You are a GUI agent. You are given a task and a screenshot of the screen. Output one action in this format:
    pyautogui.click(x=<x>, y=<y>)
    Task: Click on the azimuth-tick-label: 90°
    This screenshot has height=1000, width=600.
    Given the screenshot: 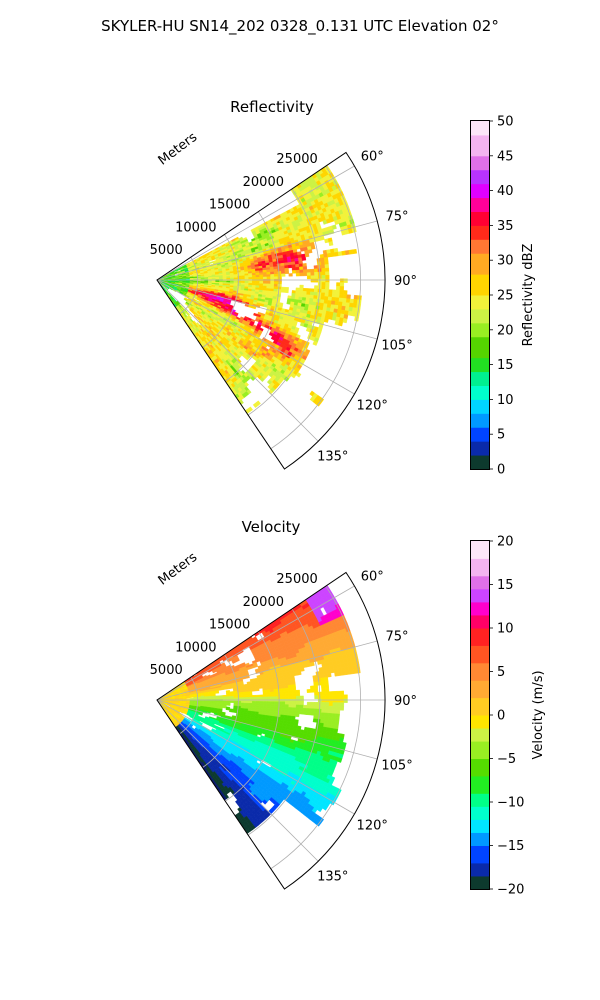 What is the action you would take?
    pyautogui.click(x=405, y=281)
    